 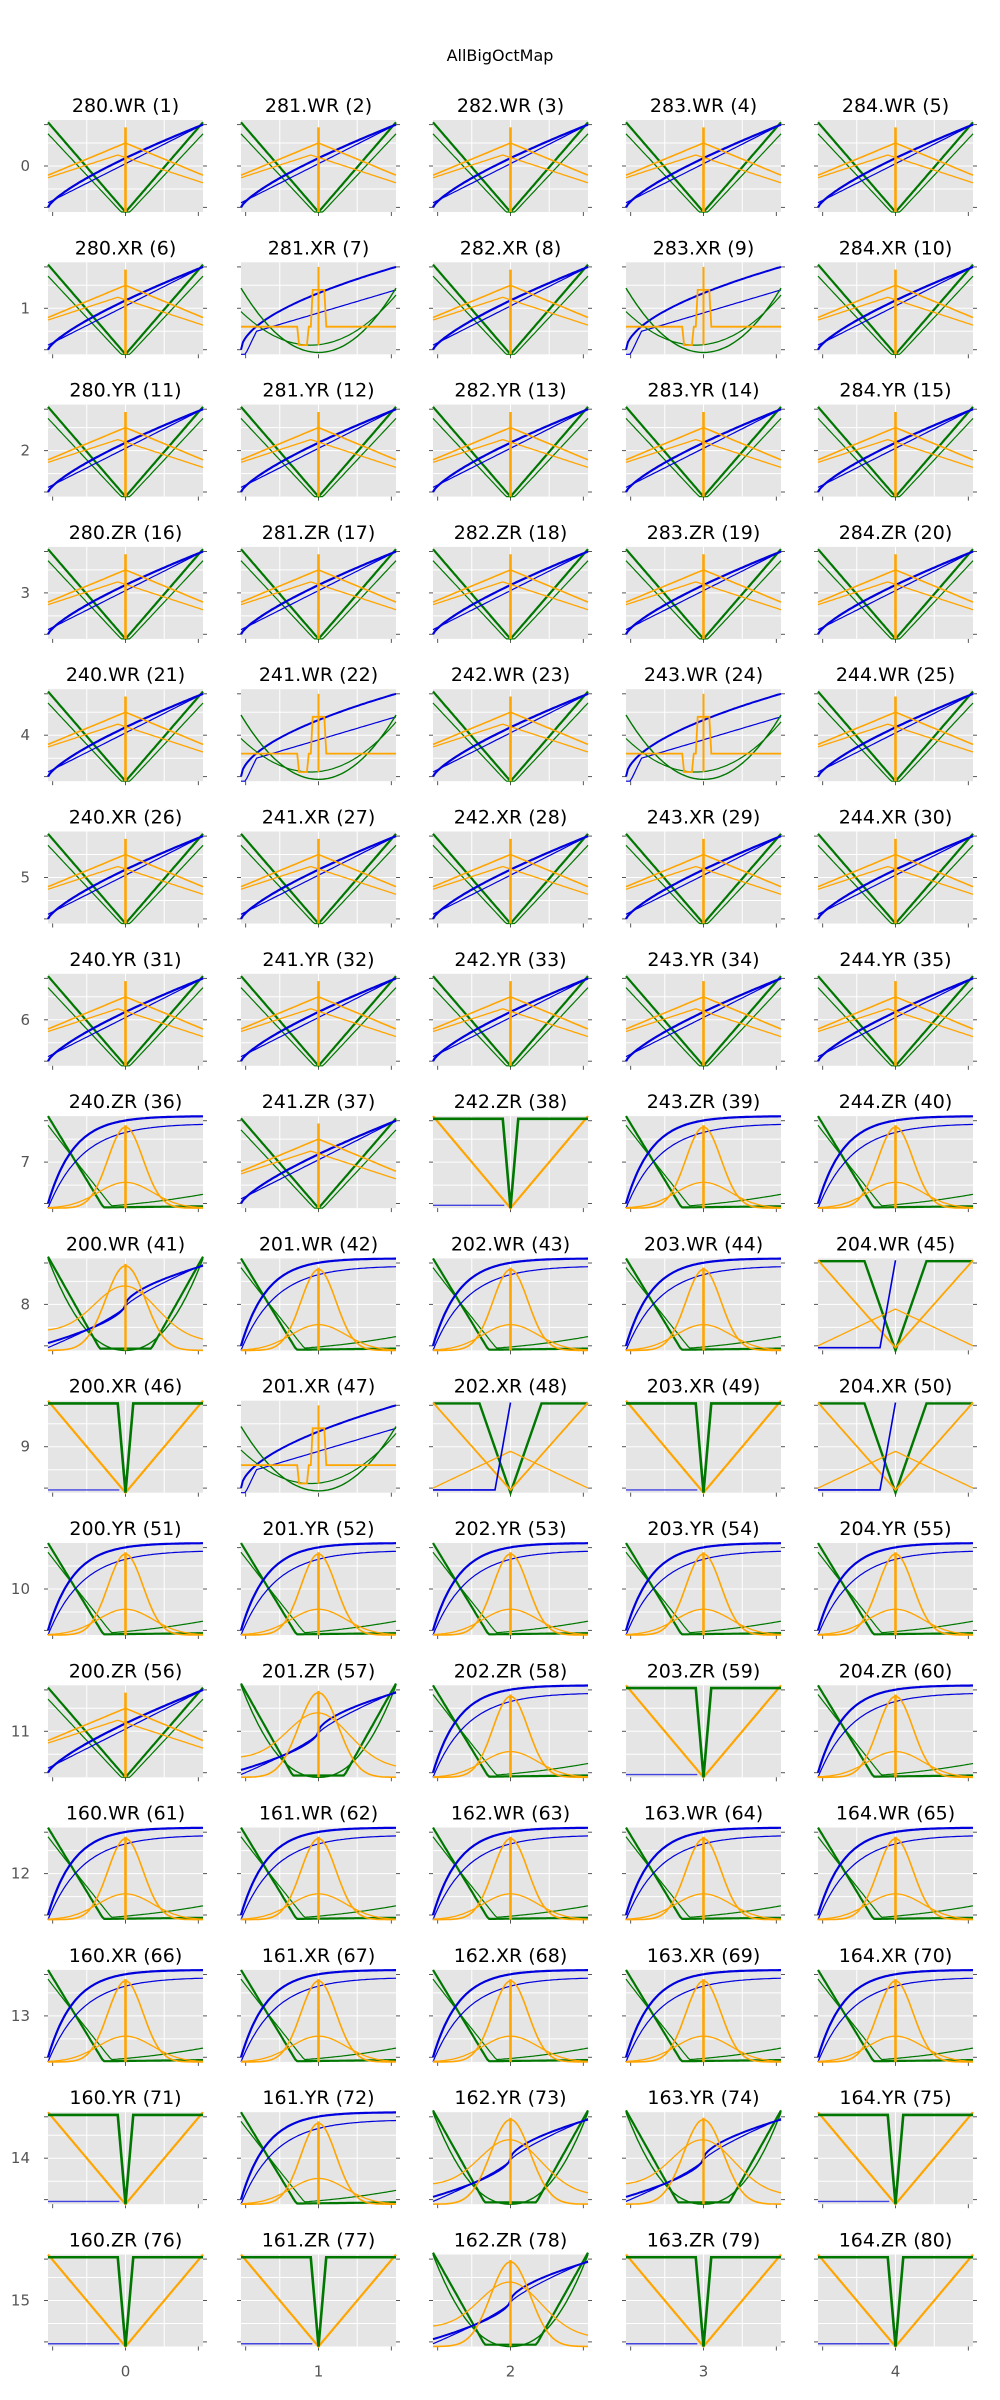 I want to click on panel: 201.ZR (57), so click(x=318, y=1721).